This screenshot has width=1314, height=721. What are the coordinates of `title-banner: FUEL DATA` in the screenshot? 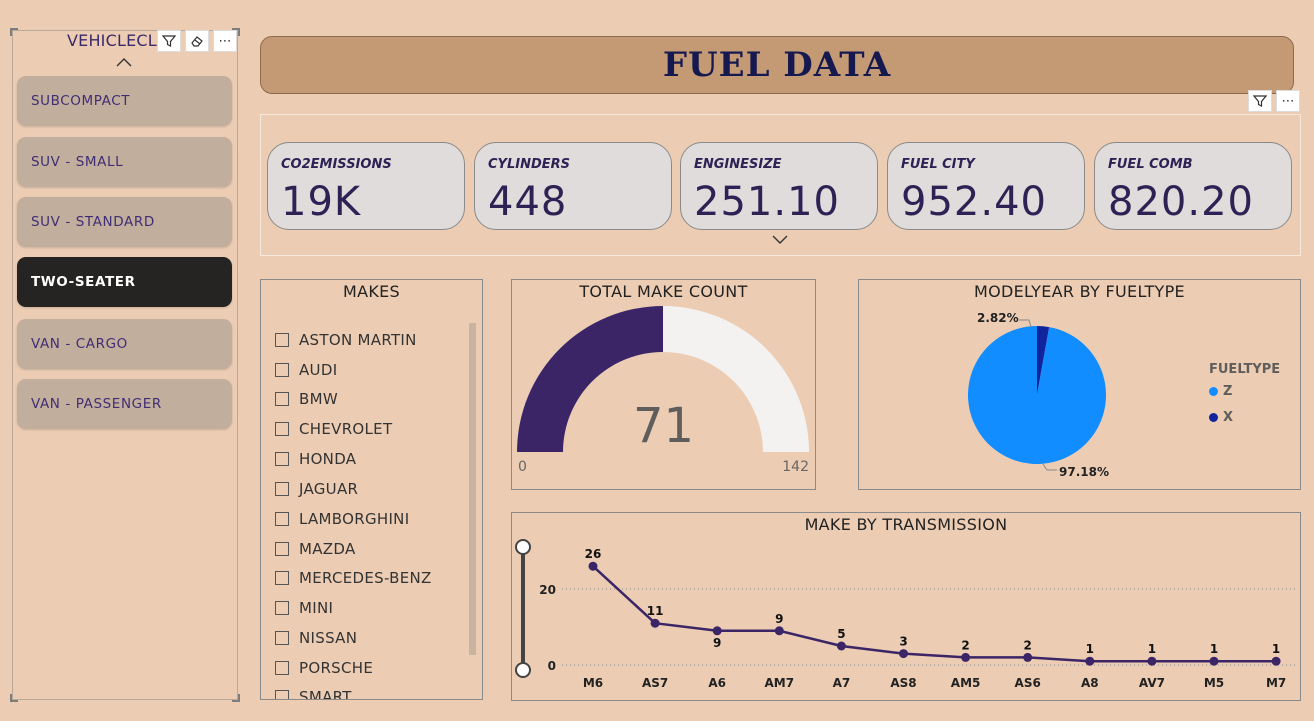 It's located at (777, 65).